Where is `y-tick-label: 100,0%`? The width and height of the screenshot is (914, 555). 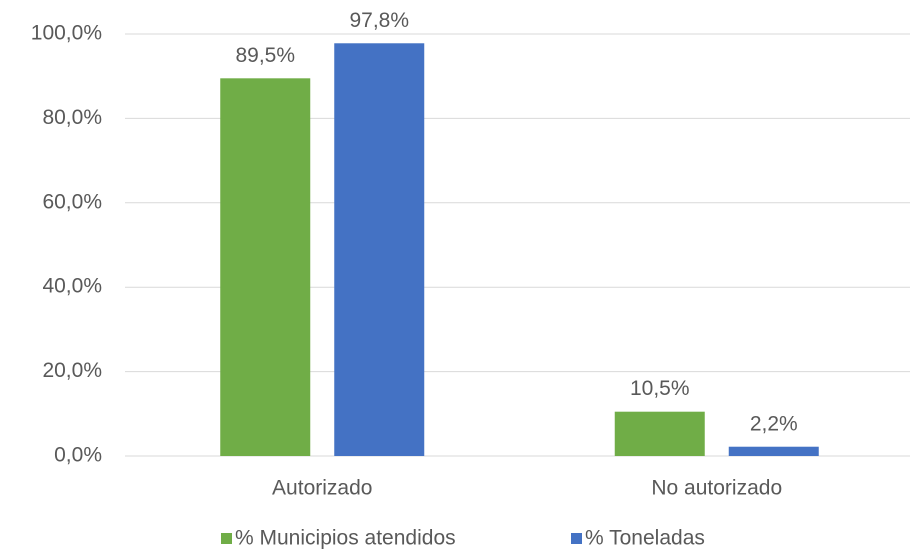
y-tick-label: 100,0% is located at coordinates (66, 33).